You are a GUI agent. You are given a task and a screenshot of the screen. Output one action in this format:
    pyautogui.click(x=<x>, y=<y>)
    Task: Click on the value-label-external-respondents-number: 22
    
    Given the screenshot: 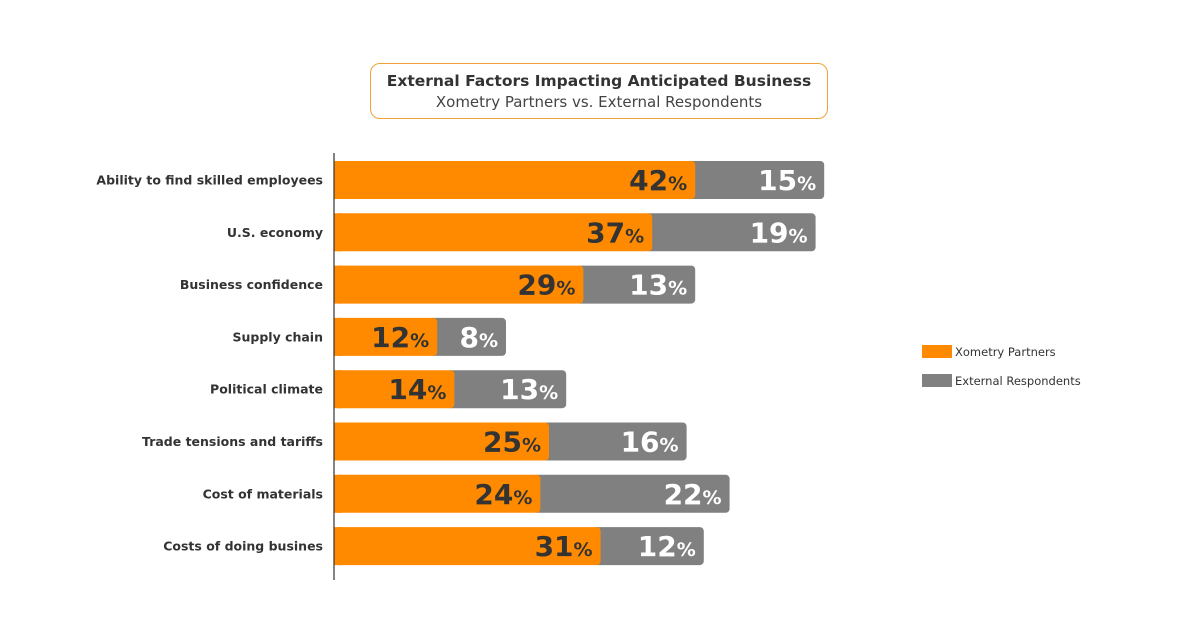 What is the action you would take?
    pyautogui.click(x=683, y=494)
    